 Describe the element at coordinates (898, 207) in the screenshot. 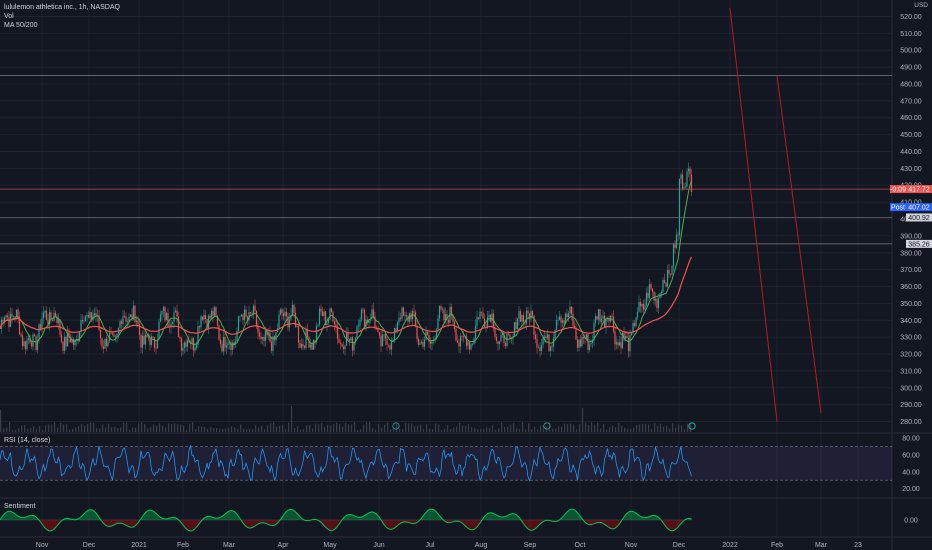

I see `post-label-bg` at that location.